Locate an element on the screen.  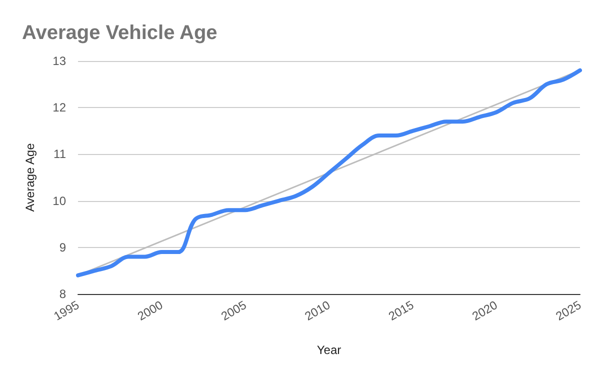
x-tick-label: 2005 is located at coordinates (234, 311).